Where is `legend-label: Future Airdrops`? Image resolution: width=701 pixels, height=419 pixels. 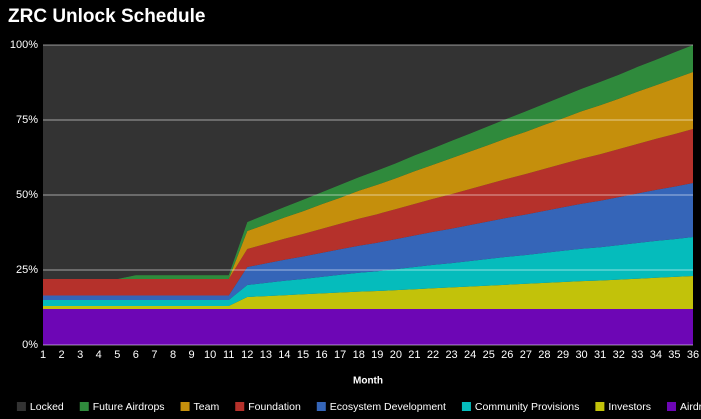
legend-label: Future Airdrops is located at coordinates (129, 407).